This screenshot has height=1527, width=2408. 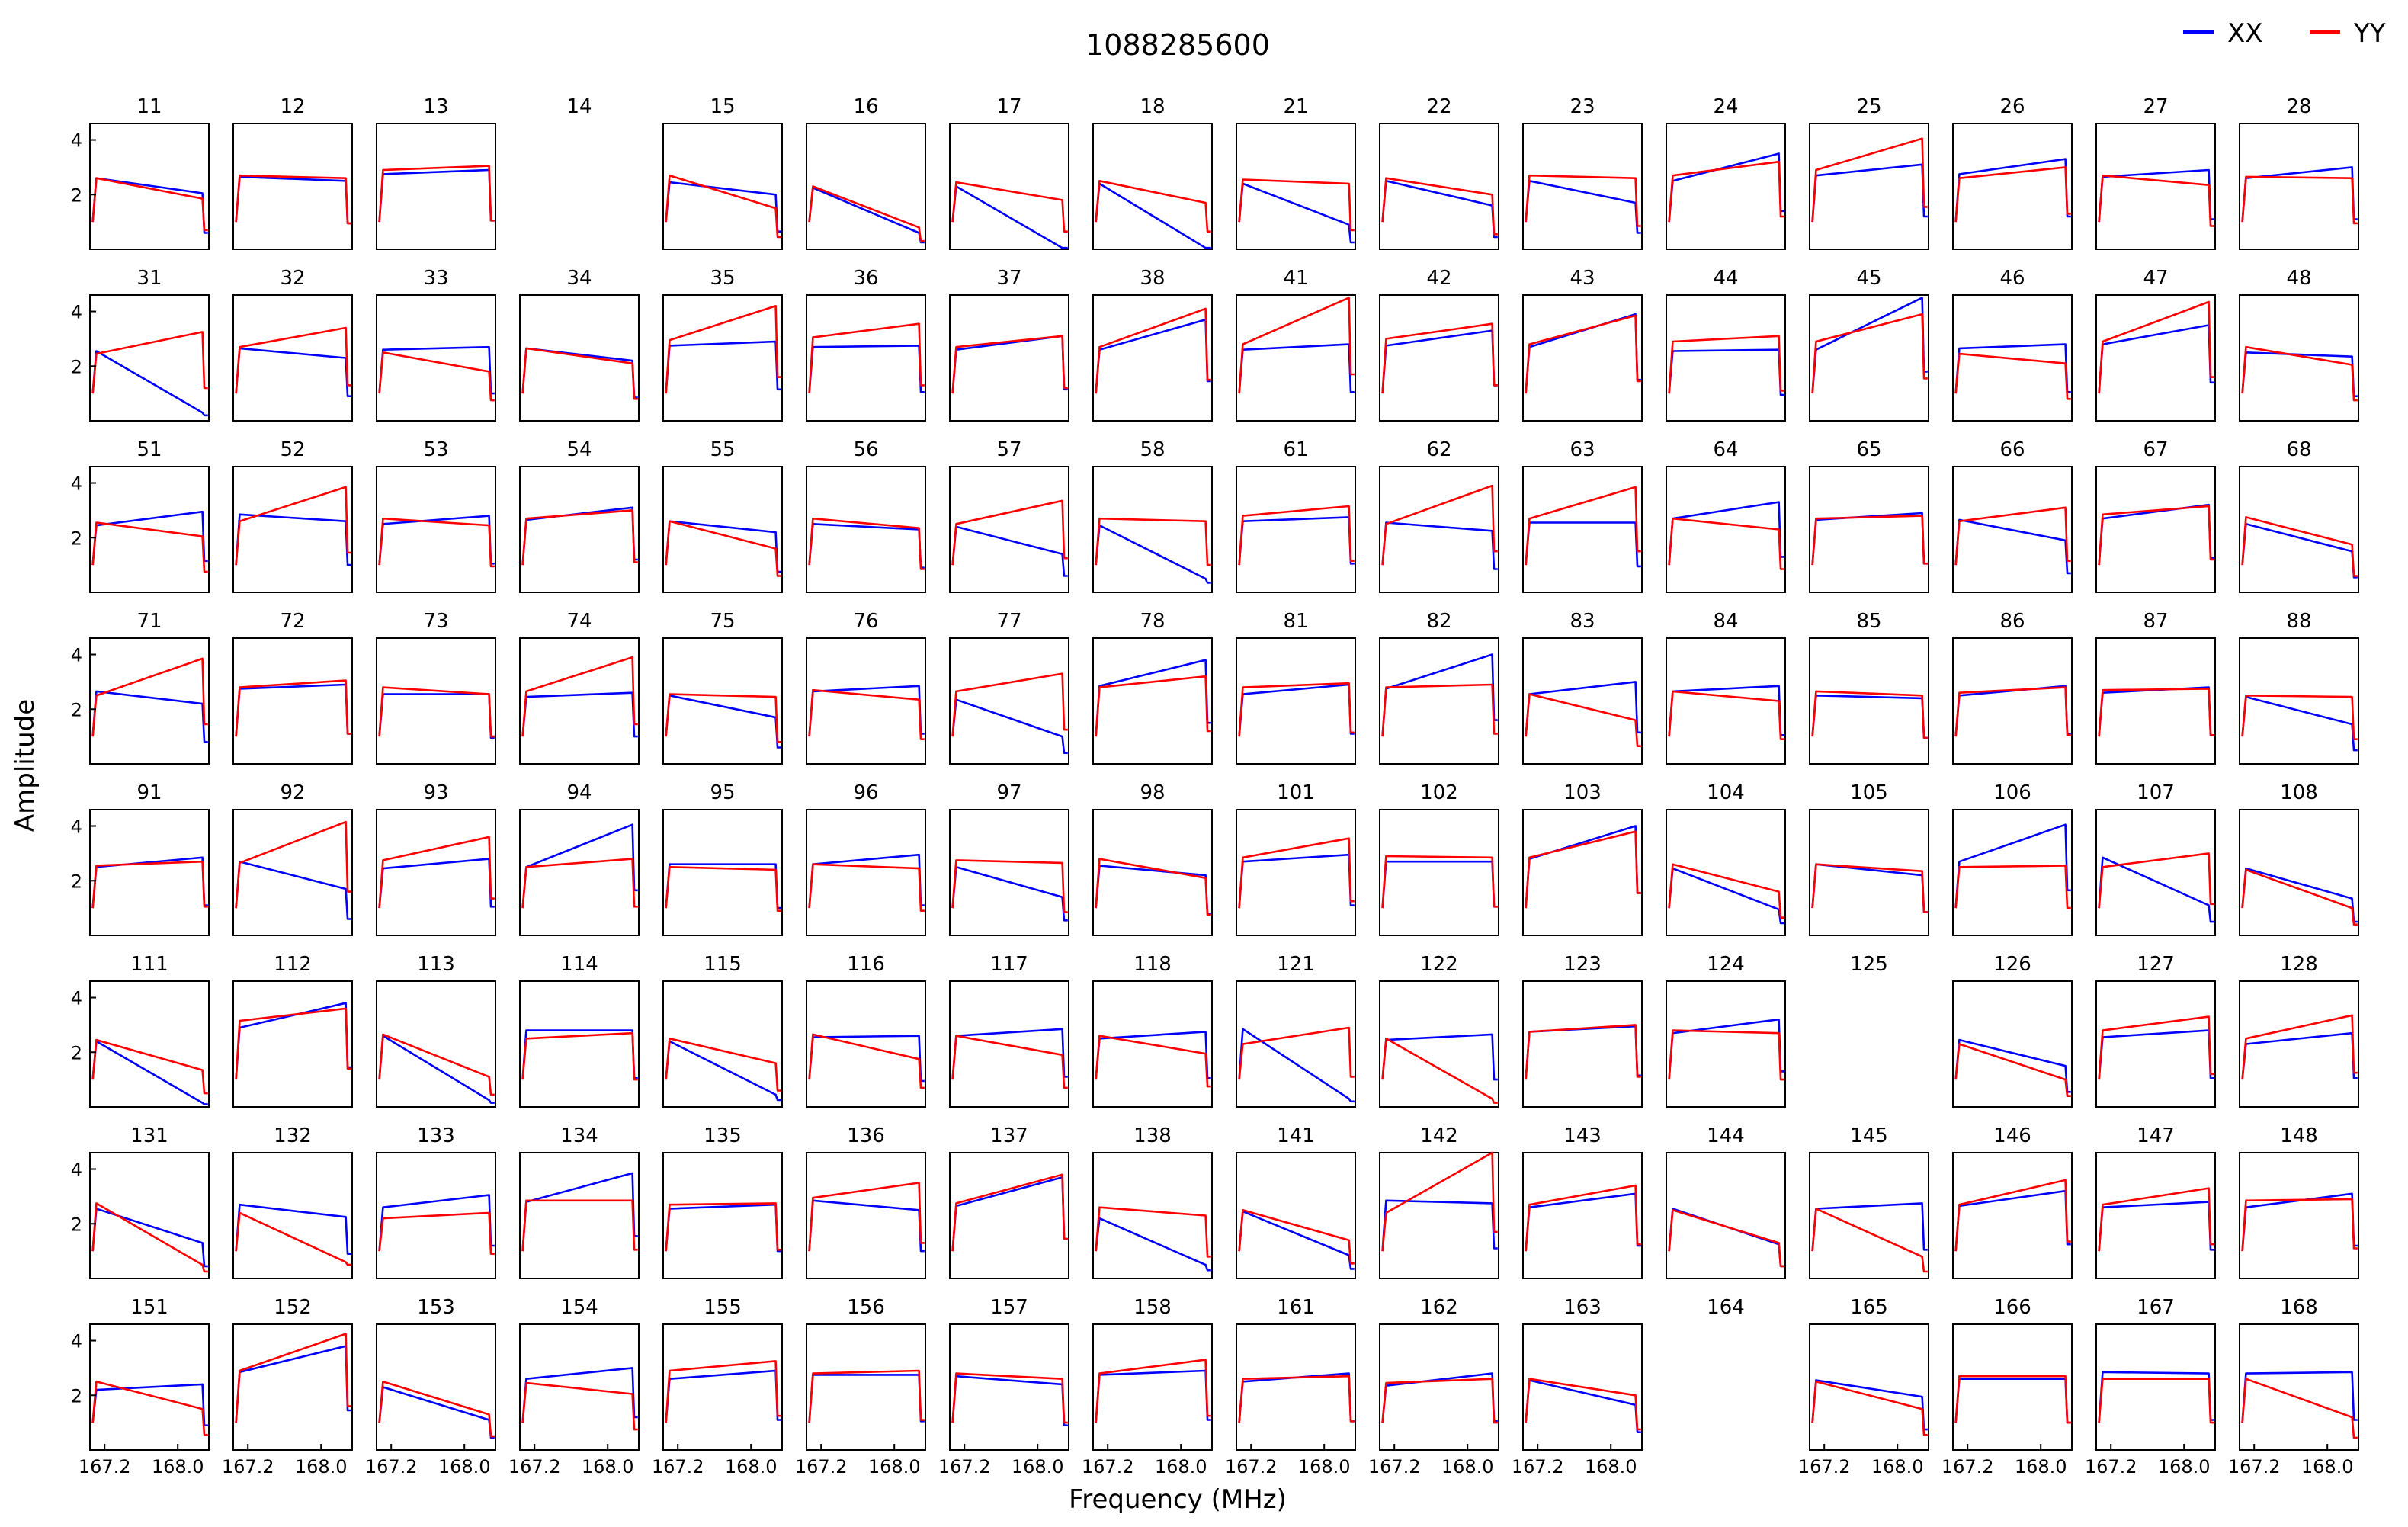 I want to click on panel-title: 63, so click(x=1582, y=449).